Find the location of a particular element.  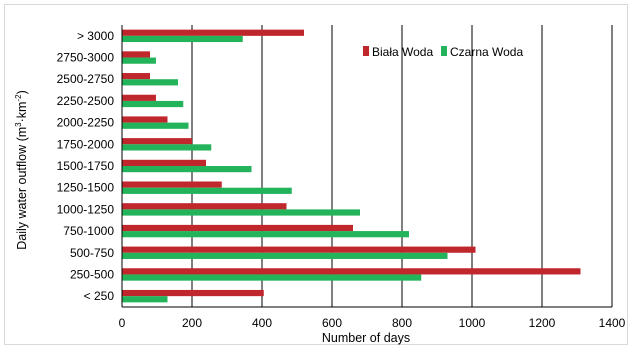

legend-label-biala-woda: Biała Woda is located at coordinates (402, 52).